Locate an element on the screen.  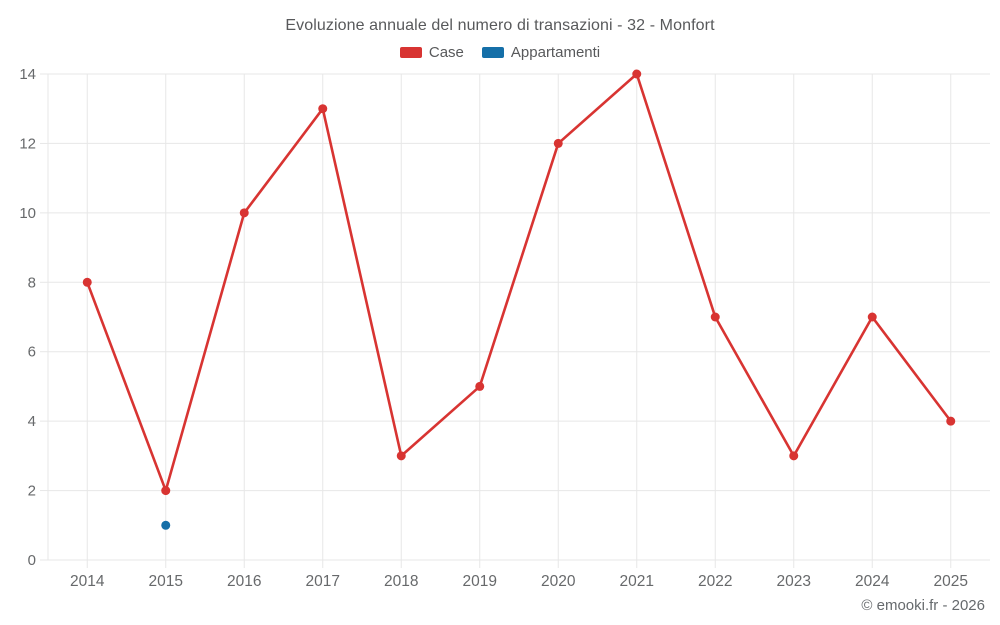
case-point-2020 is located at coordinates (558, 143).